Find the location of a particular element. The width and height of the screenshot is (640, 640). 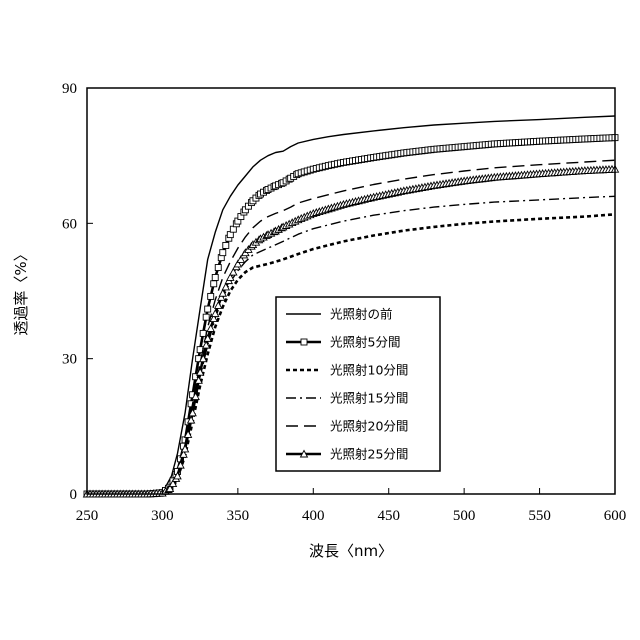

x-tick-label: 350 is located at coordinates (238, 516).